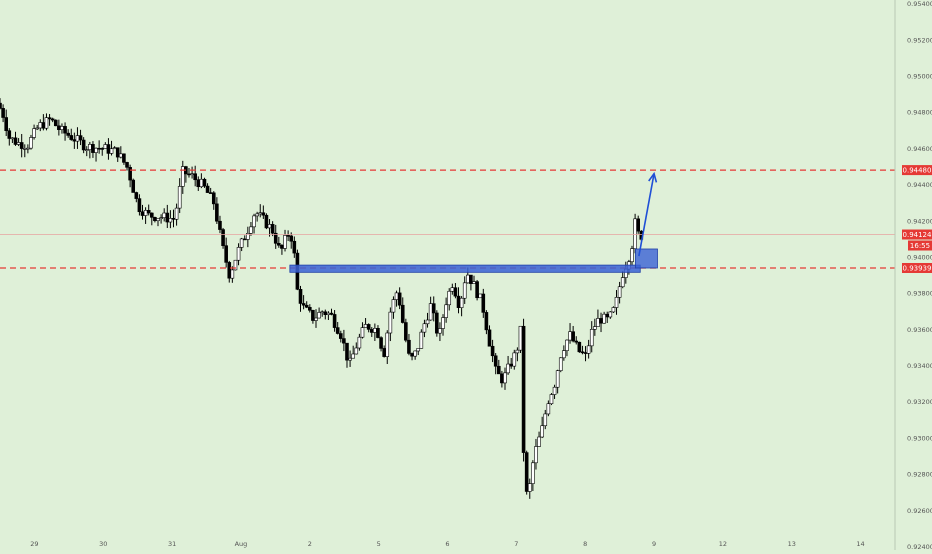  Describe the element at coordinates (919, 330) in the screenshot. I see `price-axis-tick: 0.93600` at that location.